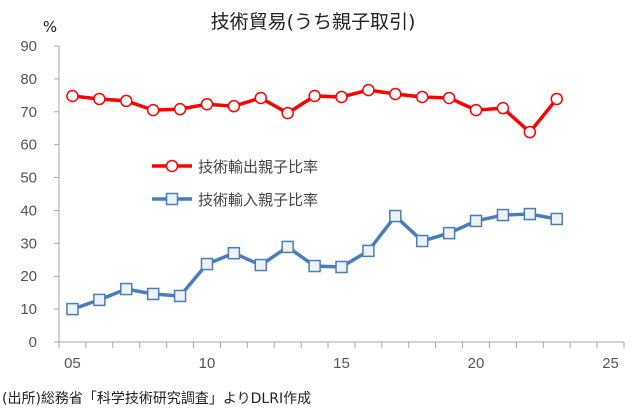  What do you see at coordinates (28, 243) in the screenshot?
I see `y-tick-label: 30` at bounding box center [28, 243].